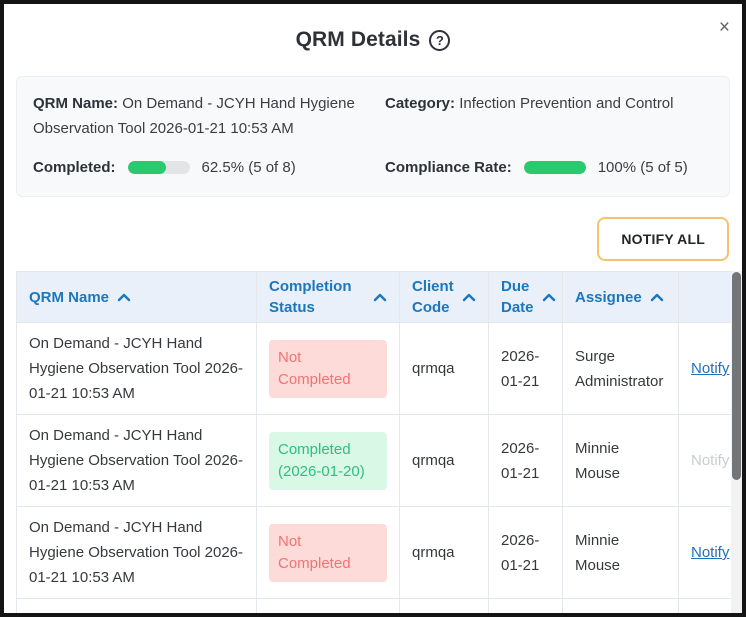  I want to click on assignee-cell: Jane Bond, so click(620, 605).